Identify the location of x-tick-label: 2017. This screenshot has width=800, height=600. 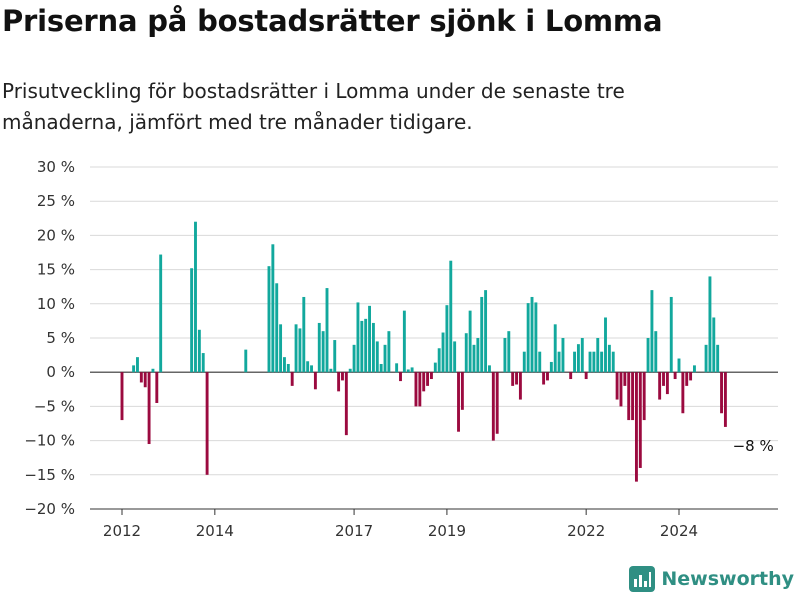
(354, 531).